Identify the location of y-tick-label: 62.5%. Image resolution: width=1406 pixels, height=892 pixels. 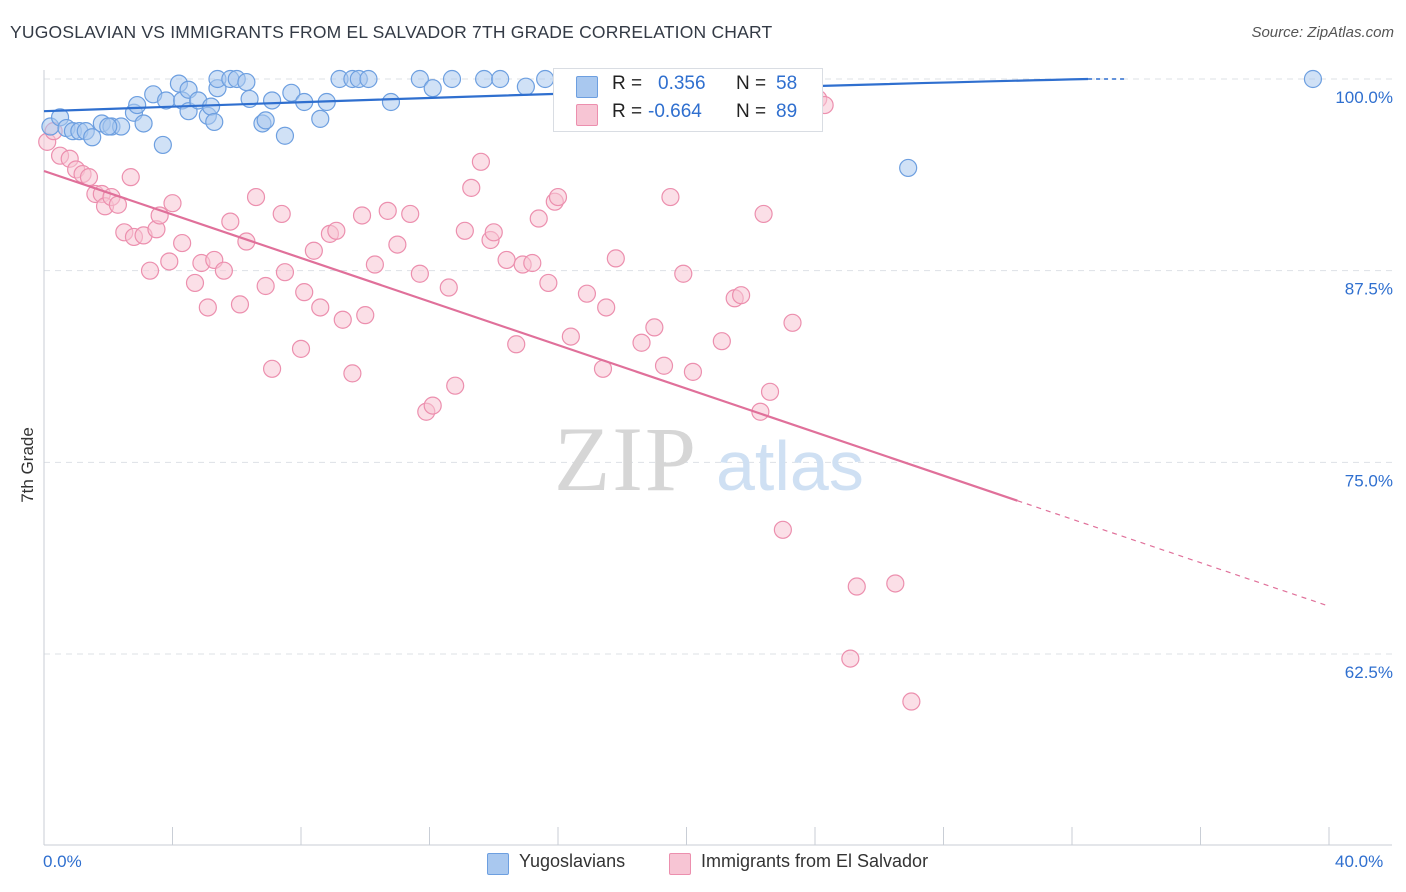
(1369, 672).